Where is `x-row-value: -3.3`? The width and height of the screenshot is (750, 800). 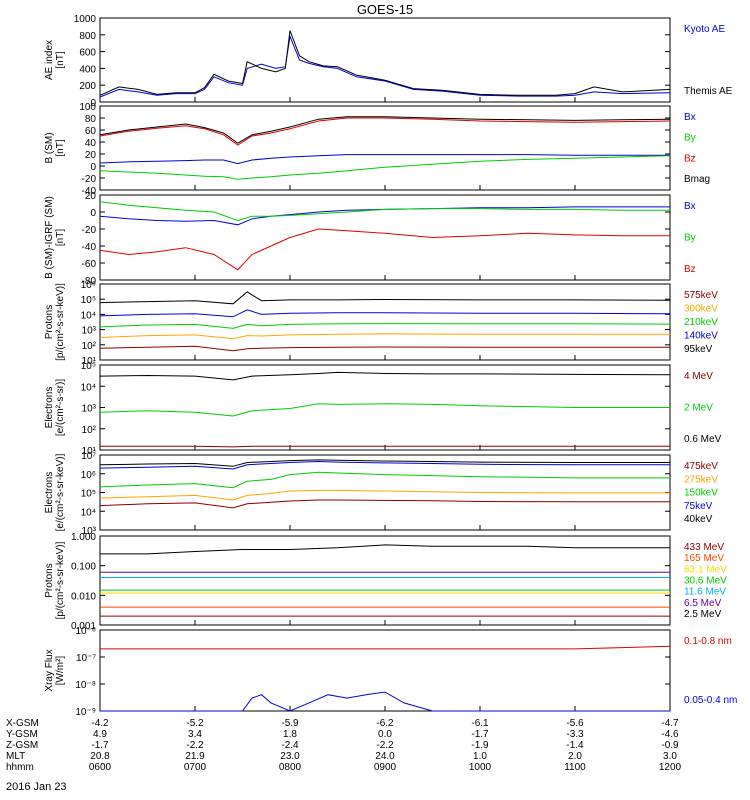 x-row-value: -3.3 is located at coordinates (575, 734).